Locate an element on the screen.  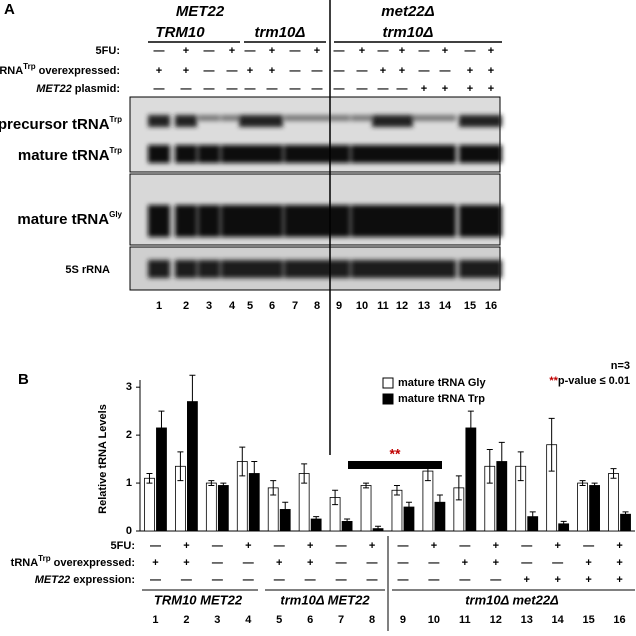
x-tick-label: 4 is located at coordinates (248, 620).